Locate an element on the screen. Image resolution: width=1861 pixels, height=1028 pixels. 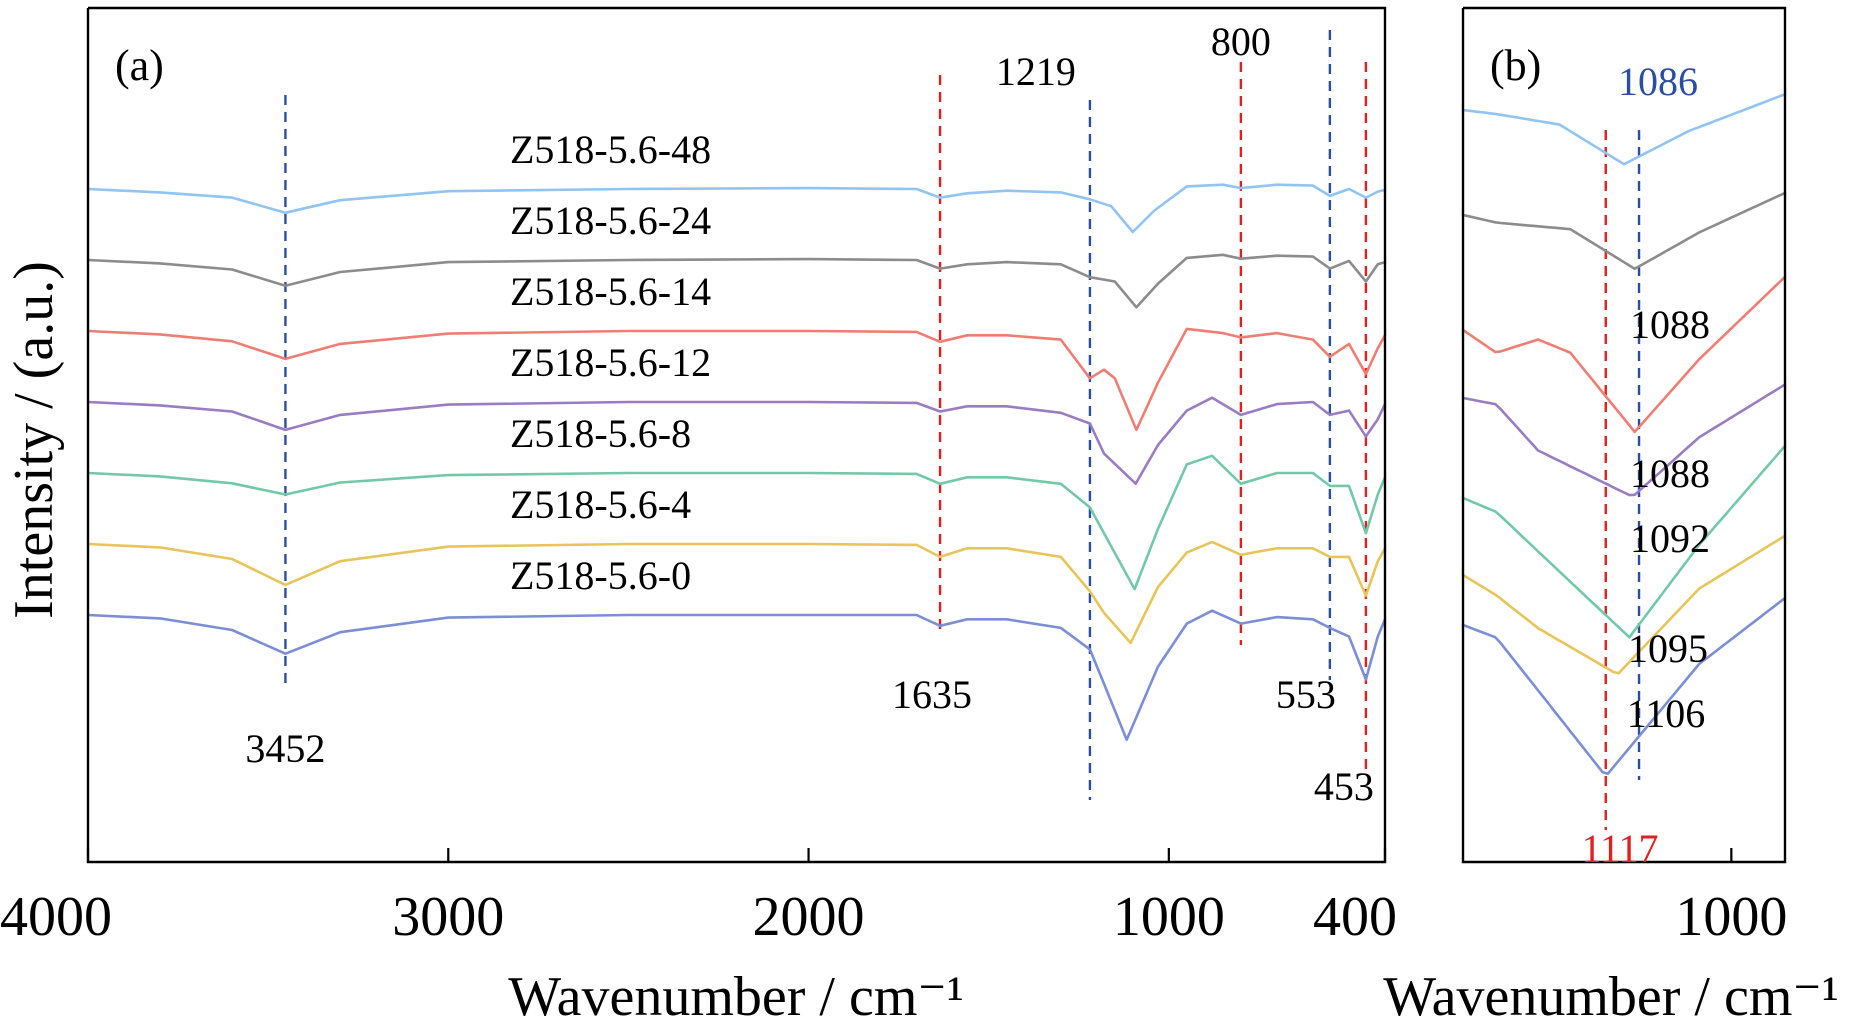
x-tick-label-2000: 2000 is located at coordinates (809, 917).